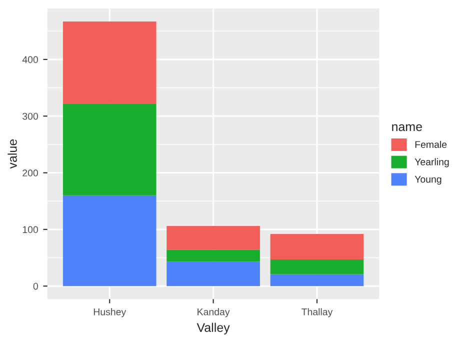 The image size is (474, 338). I want to click on legend-title: name, so click(407, 128).